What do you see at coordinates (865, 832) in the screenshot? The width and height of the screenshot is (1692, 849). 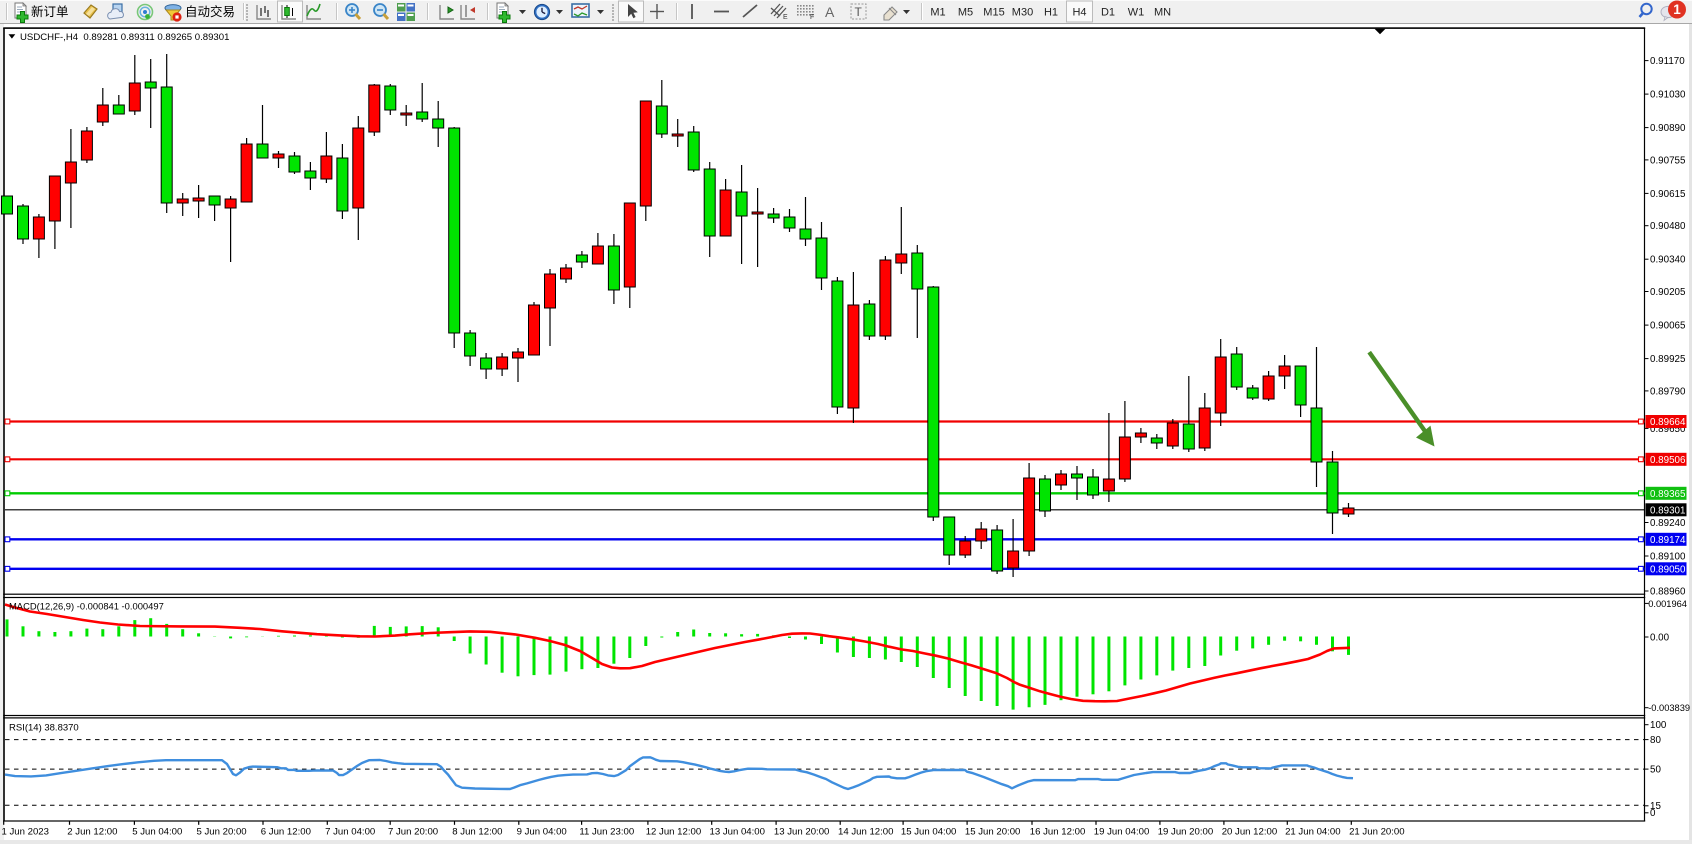 I see `svg-text: 14 Jun 12:00` at bounding box center [865, 832].